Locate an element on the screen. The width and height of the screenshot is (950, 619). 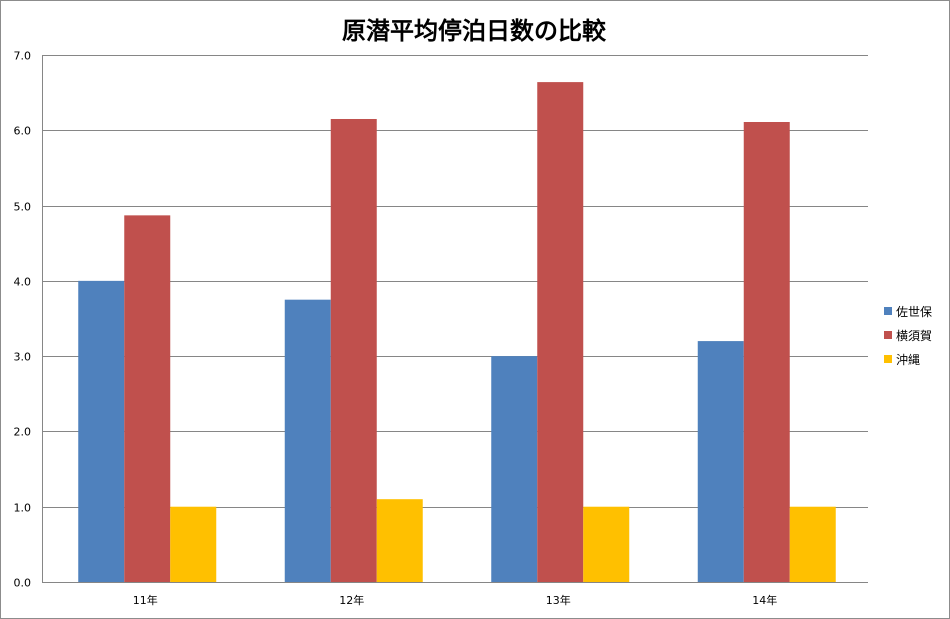
legend-swatch-yokosuka is located at coordinates (888, 335).